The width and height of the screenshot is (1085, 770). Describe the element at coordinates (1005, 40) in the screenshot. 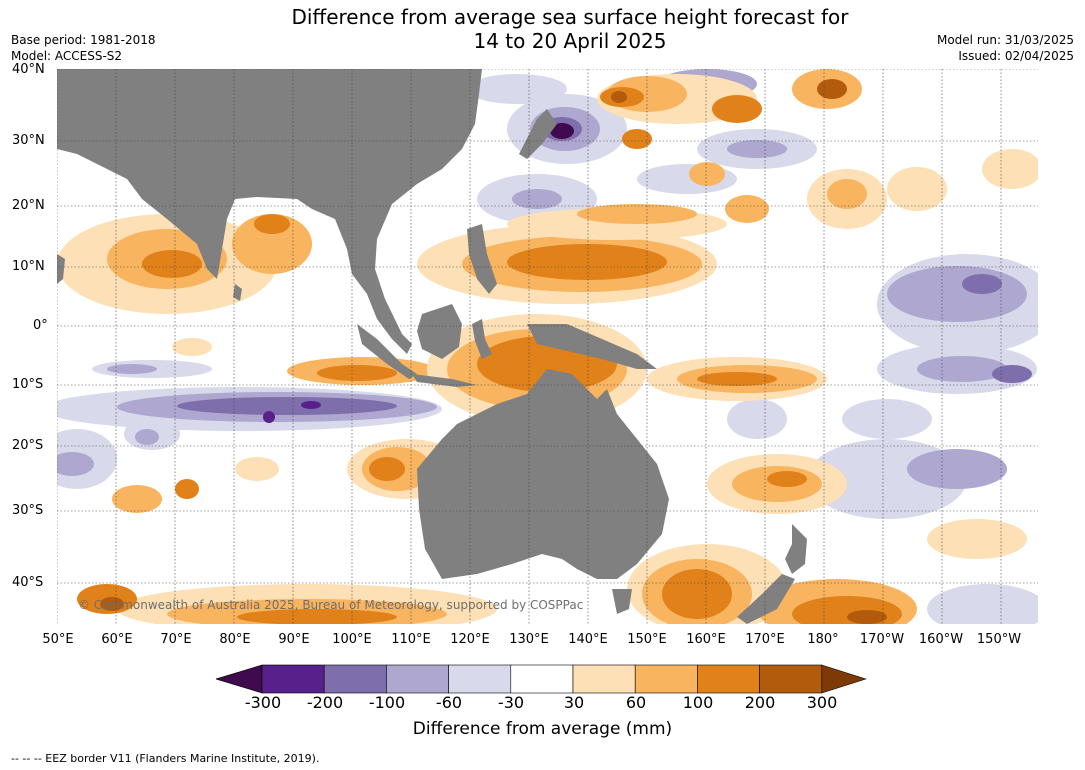

I see `model-run-text: Model run: 31/03/2025` at that location.